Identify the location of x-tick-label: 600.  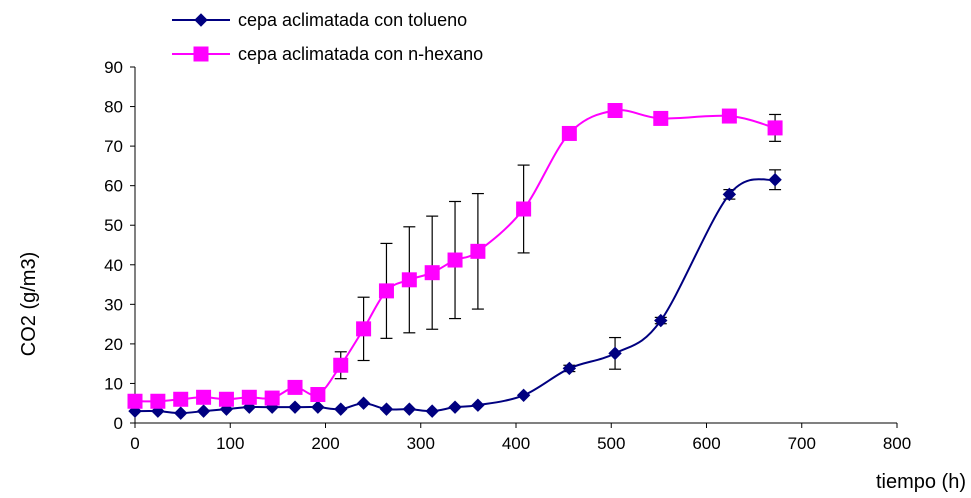
(706, 443).